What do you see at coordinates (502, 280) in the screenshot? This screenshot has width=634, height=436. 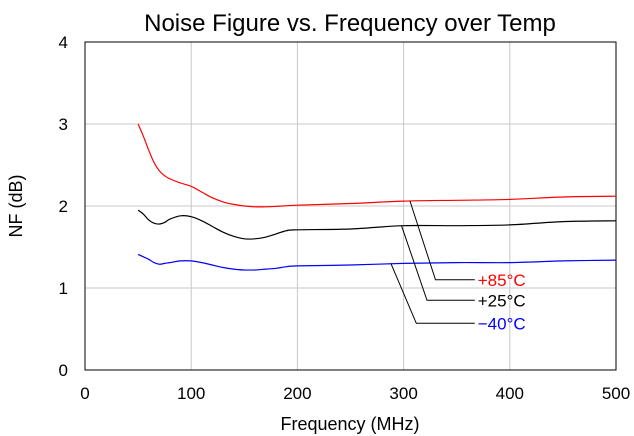 I see `series-label: +85°C` at bounding box center [502, 280].